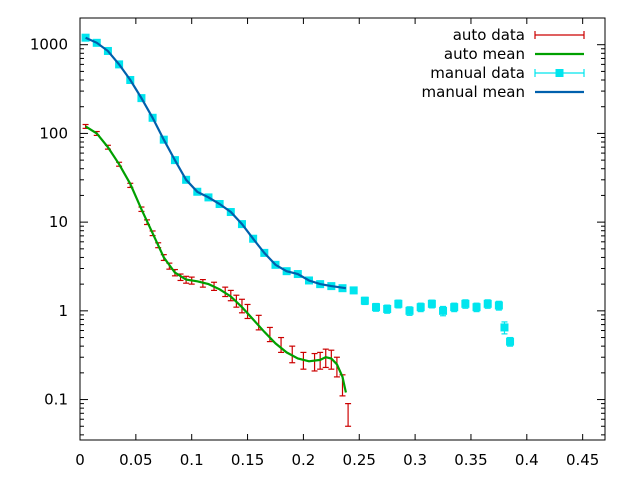 This screenshot has height=480, width=640. What do you see at coordinates (192, 460) in the screenshot?
I see `x-tick-label: 0.1` at bounding box center [192, 460].